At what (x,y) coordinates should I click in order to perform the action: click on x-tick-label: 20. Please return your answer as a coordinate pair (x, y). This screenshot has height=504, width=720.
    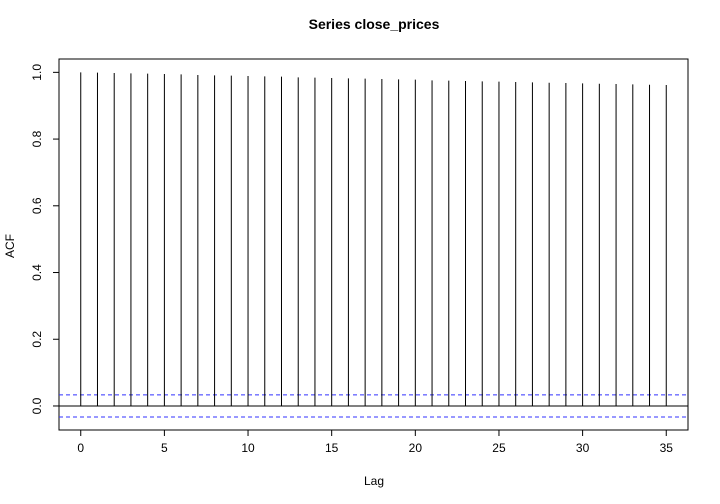
    Looking at the image, I should click on (416, 448).